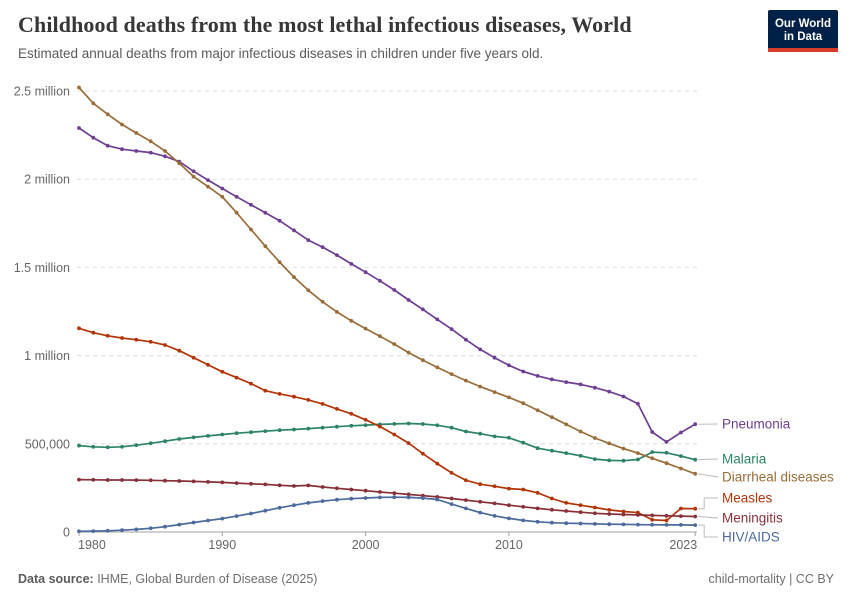 The image size is (850, 600). Describe the element at coordinates (803, 50) in the screenshot. I see `owid-logo-red-bar` at that location.